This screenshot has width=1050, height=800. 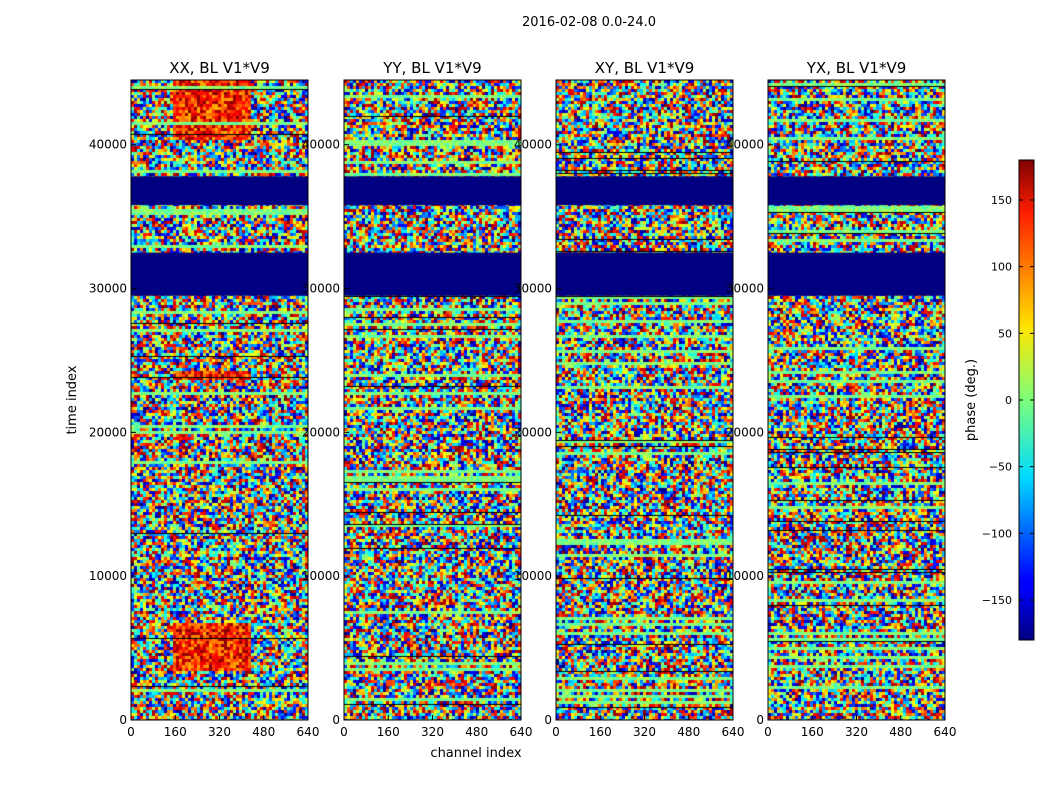 I want to click on panel-title-2: YY, BL V1*V9, so click(x=431, y=68).